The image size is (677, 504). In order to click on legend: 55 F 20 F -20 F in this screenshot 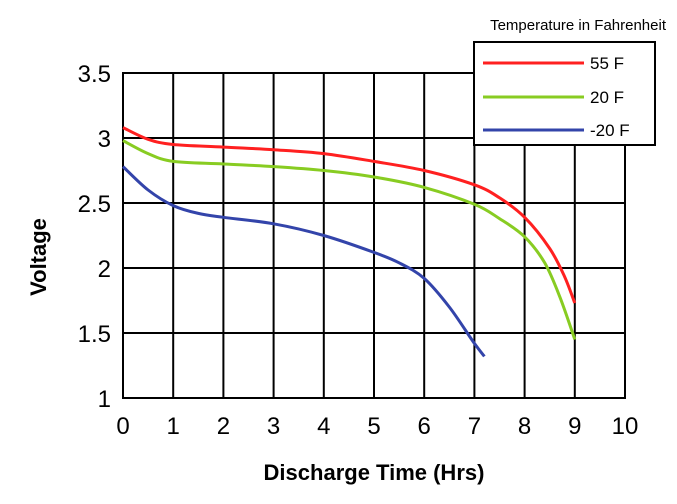, I will do `click(564, 93)`.